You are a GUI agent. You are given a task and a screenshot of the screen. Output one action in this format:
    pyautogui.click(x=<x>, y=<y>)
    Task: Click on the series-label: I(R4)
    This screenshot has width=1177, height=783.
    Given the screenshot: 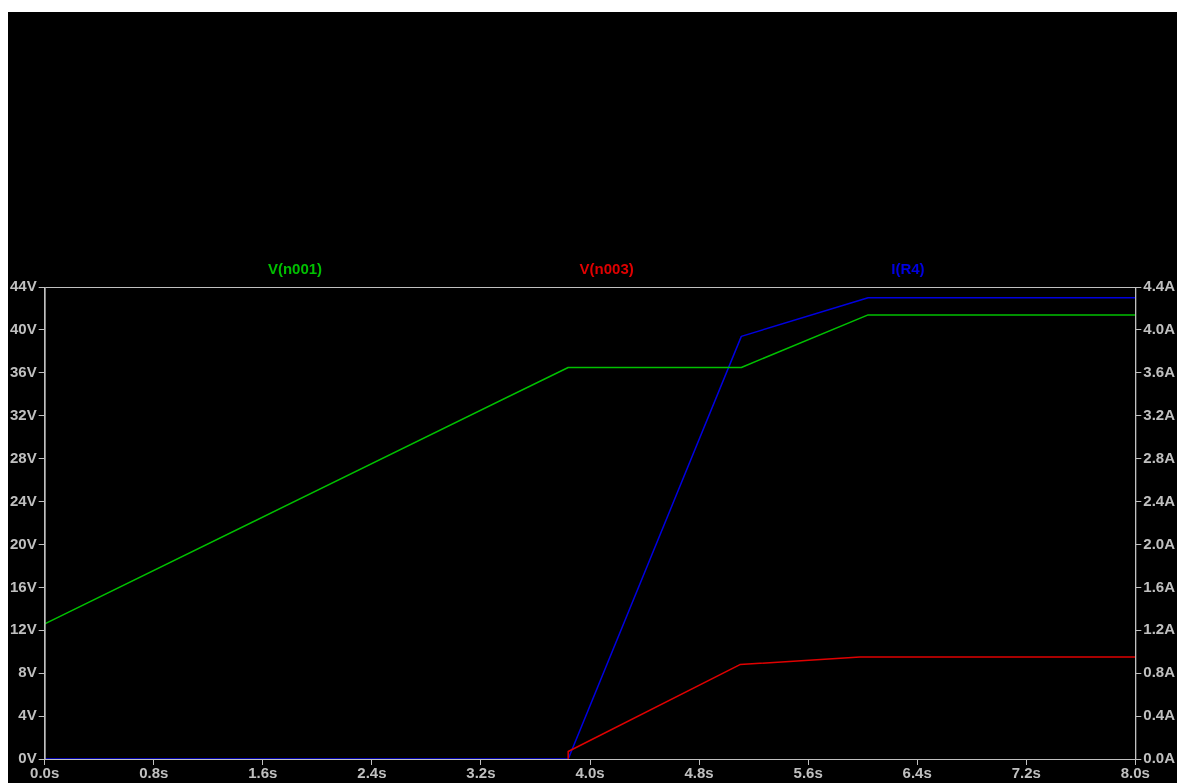 What is the action you would take?
    pyautogui.click(x=908, y=268)
    